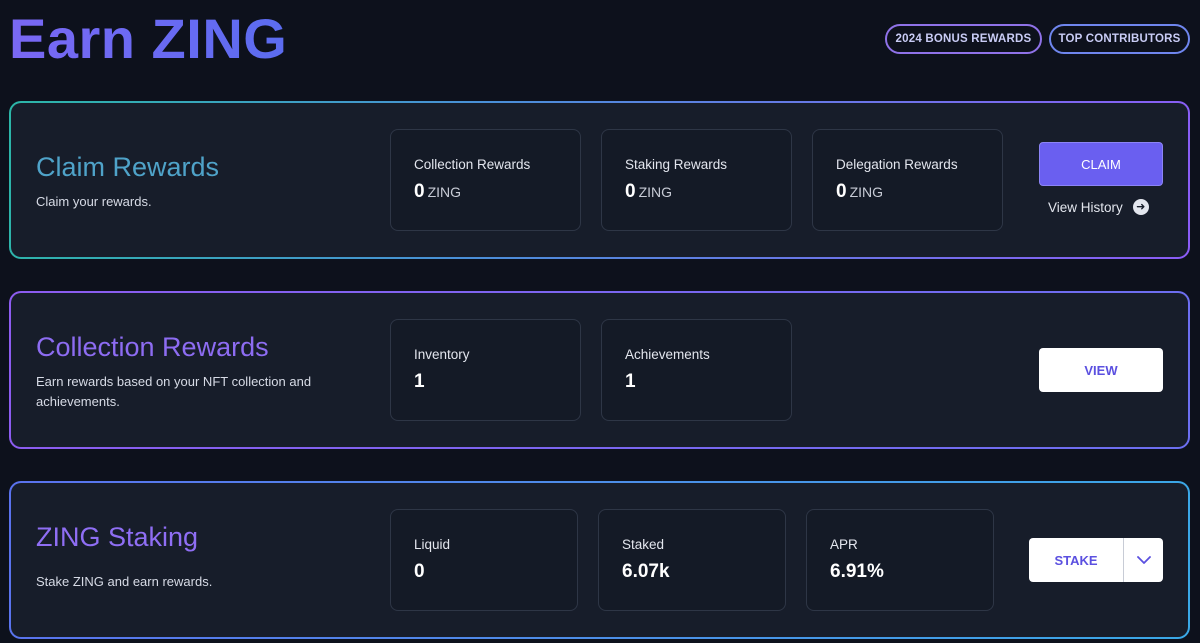 The height and width of the screenshot is (643, 1200). What do you see at coordinates (676, 164) in the screenshot?
I see `stat-label: Staking Rewards` at bounding box center [676, 164].